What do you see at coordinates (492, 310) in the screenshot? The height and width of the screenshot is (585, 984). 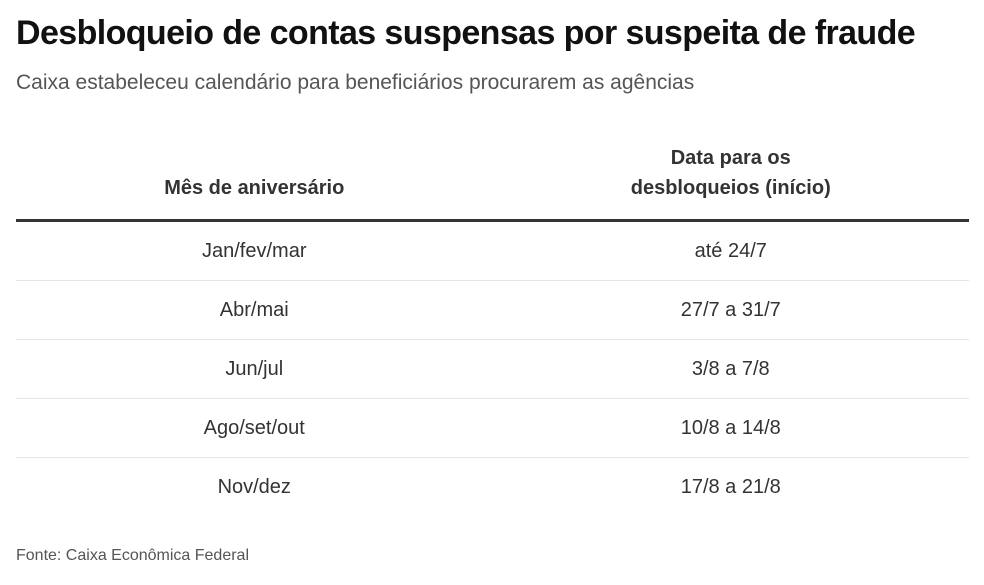 I see `table-row: Abr/mai 27/7 a 31/7` at bounding box center [492, 310].